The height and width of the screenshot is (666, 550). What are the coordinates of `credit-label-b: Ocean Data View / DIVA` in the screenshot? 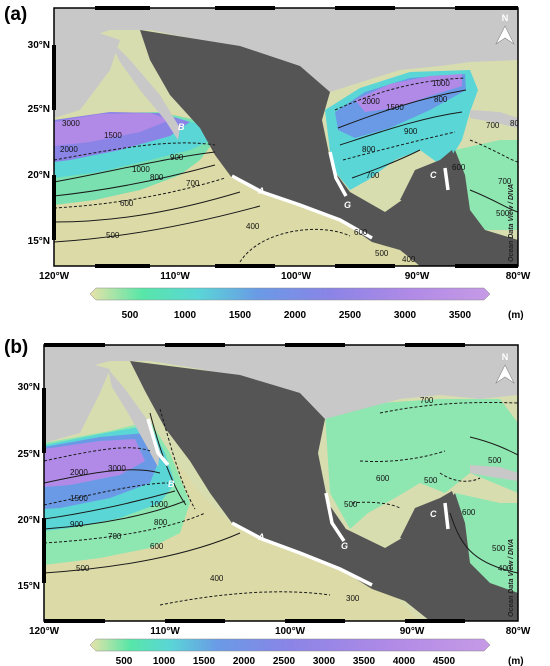 It's located at (511, 578).